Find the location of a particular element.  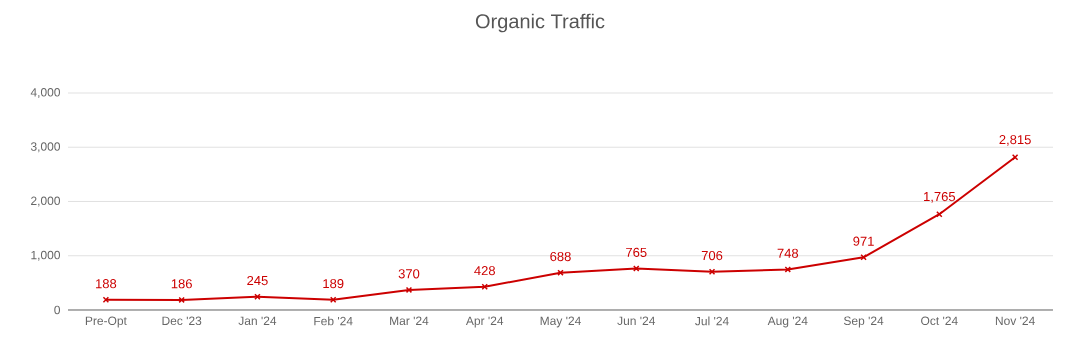

x-tick-label: Aug '24 is located at coordinates (787, 322).